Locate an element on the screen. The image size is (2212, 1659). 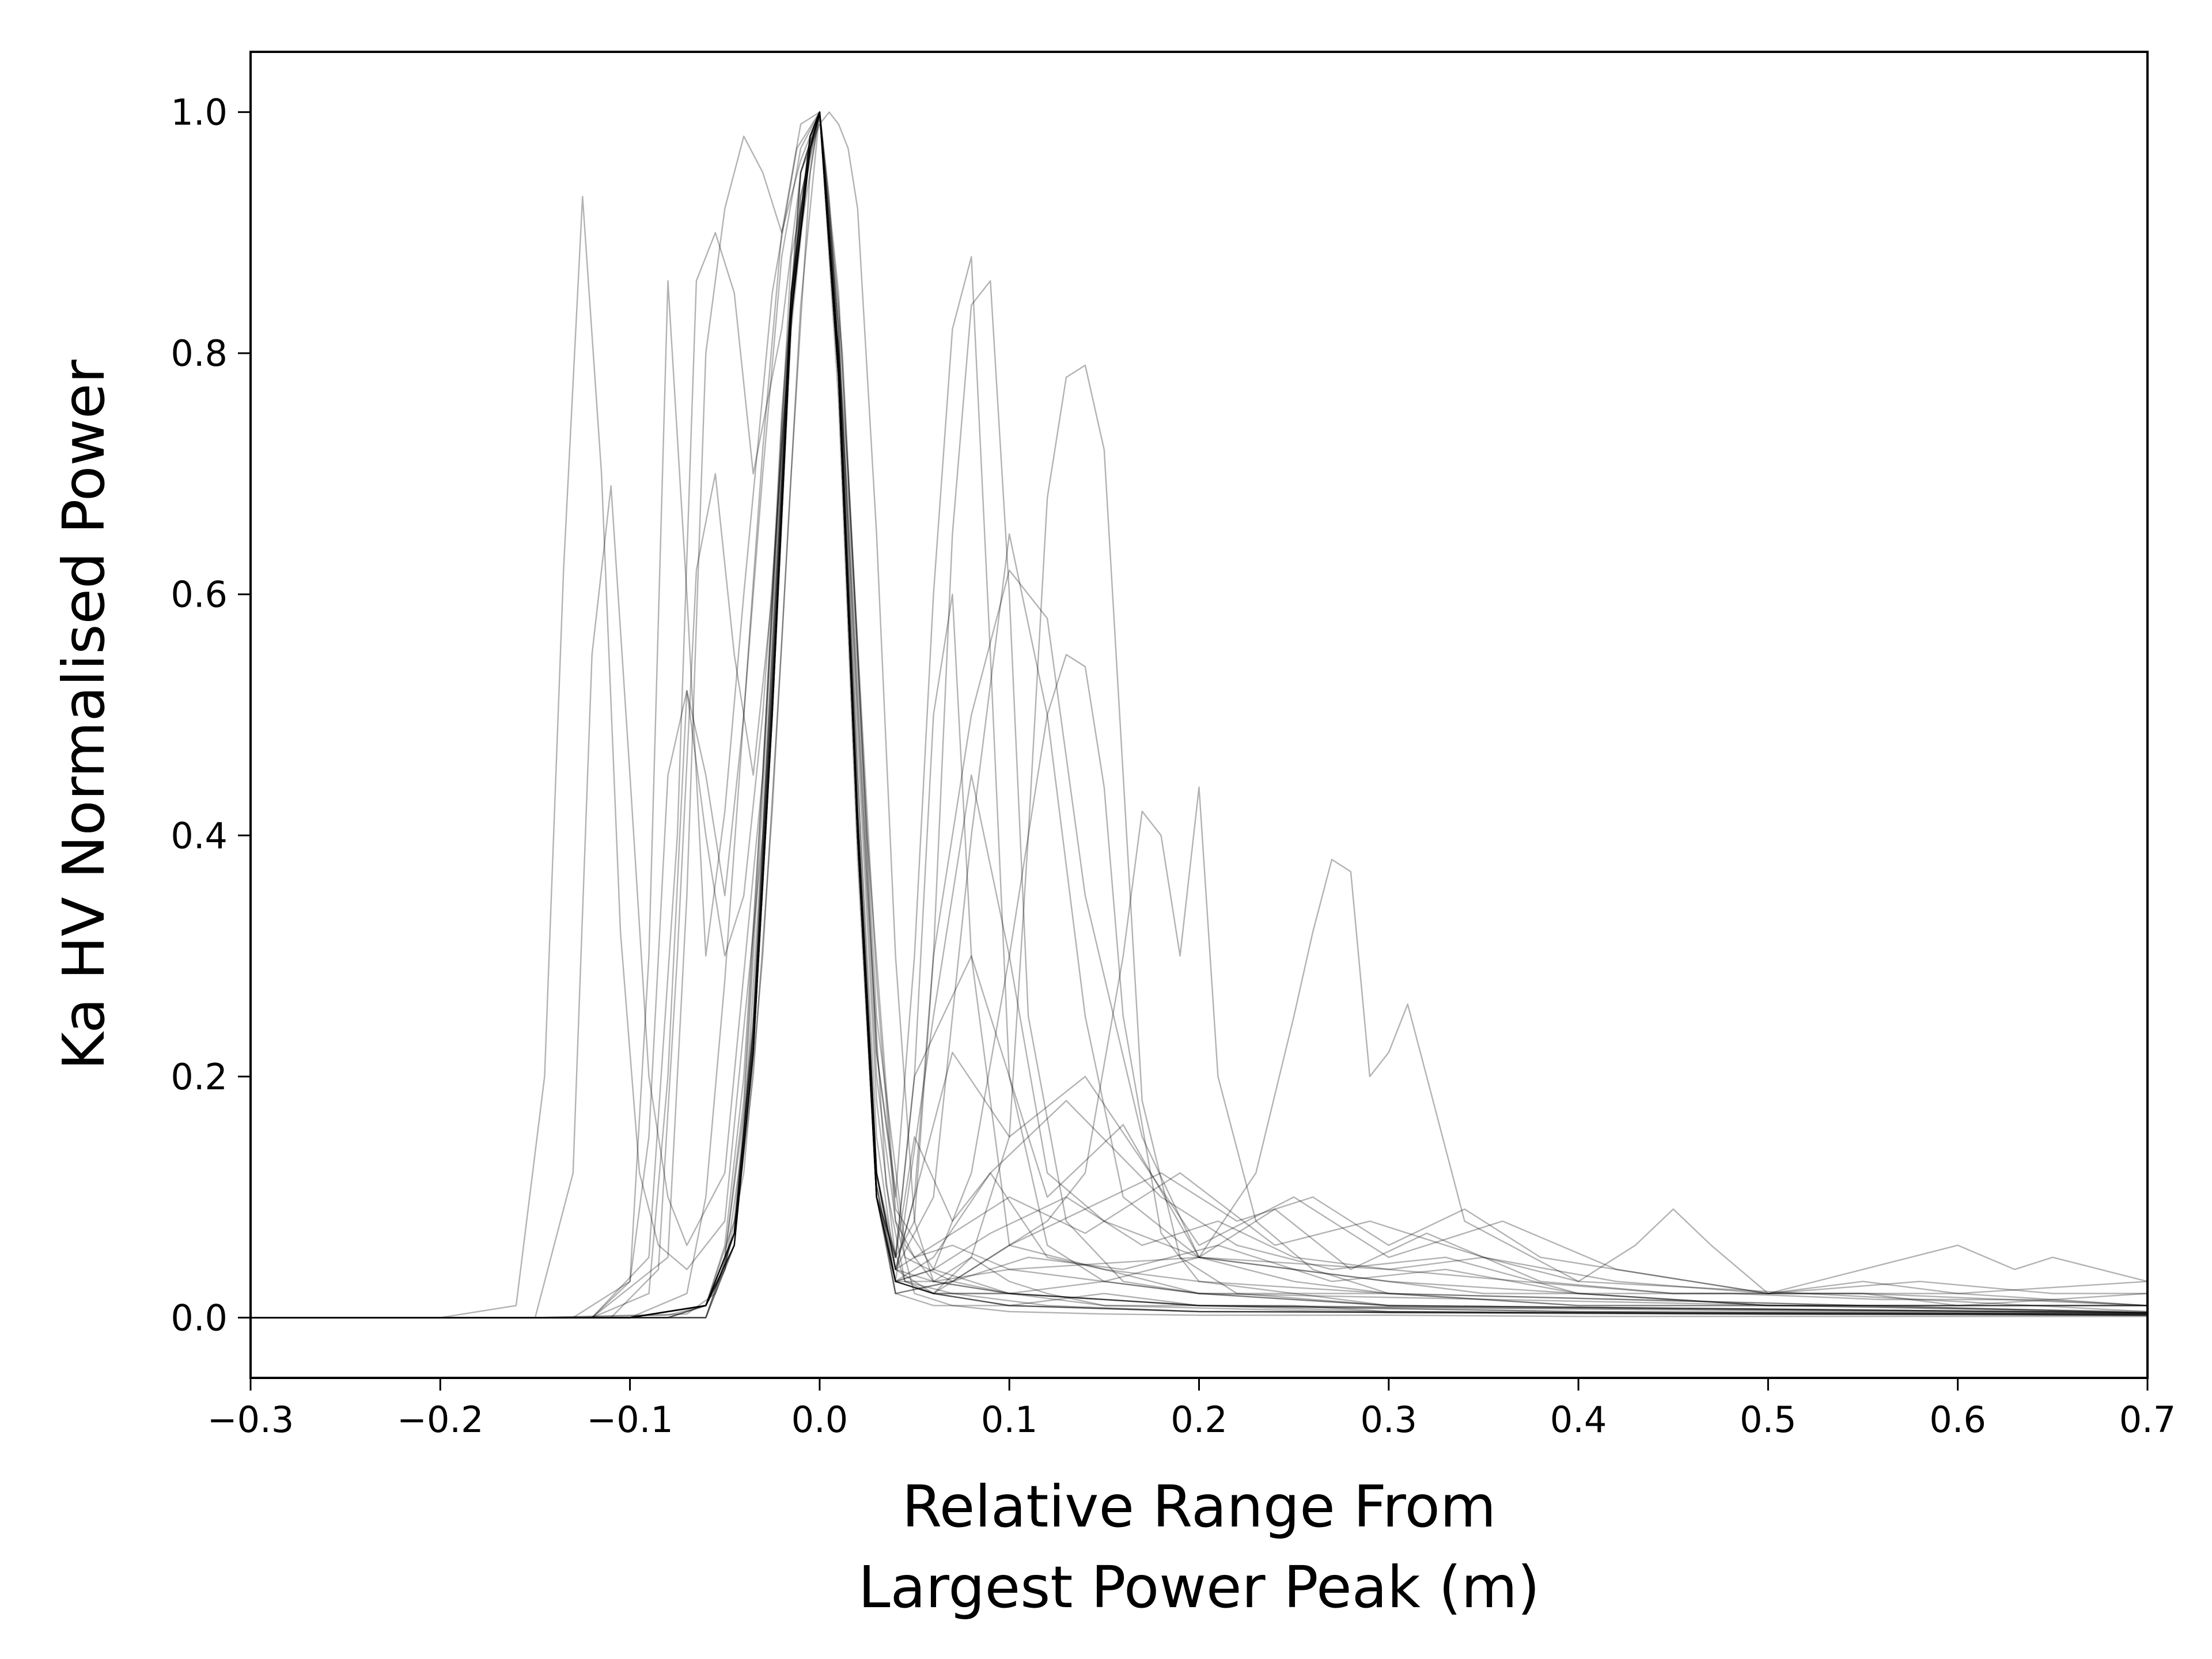
x-tick-label: −0.1 is located at coordinates (629, 1420).